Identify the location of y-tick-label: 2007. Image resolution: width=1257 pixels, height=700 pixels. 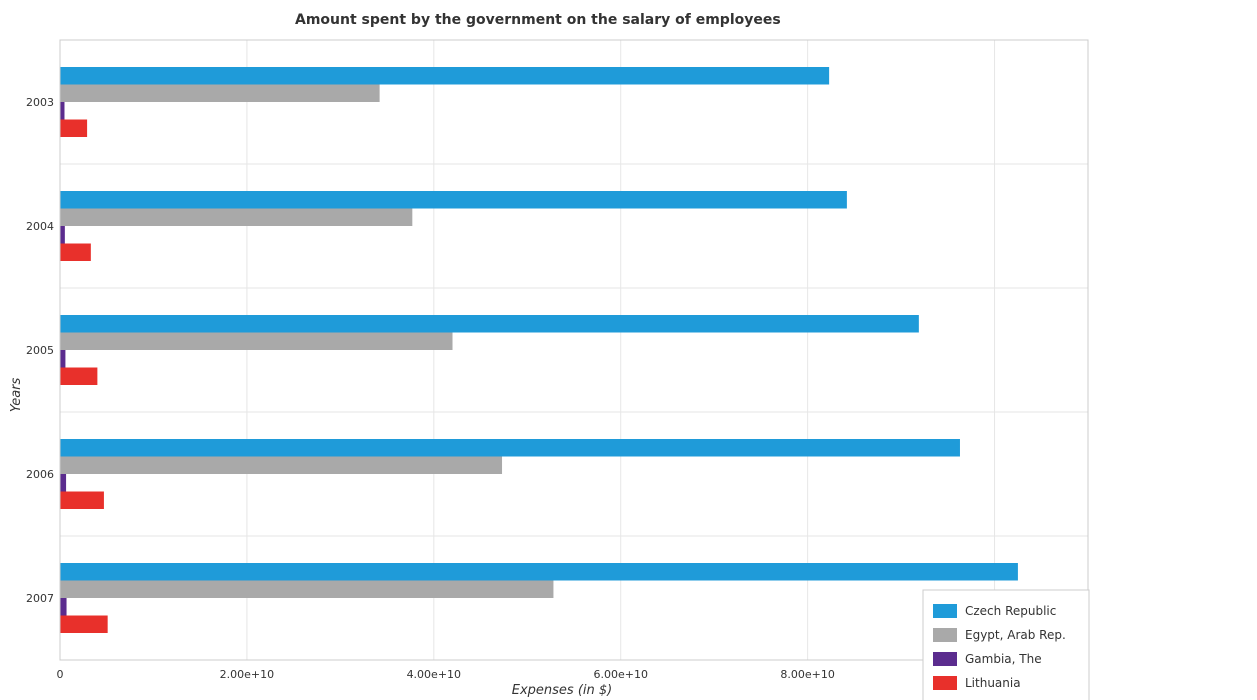
(40, 598).